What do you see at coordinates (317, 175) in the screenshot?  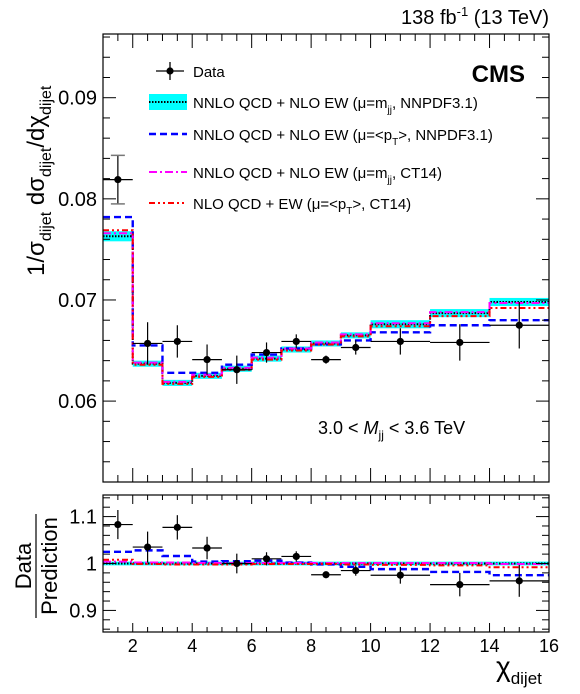 I see `legend-label-ct14-mjj: NNLO QCD + NLO EW (μ=mjj, CT14)` at bounding box center [317, 175].